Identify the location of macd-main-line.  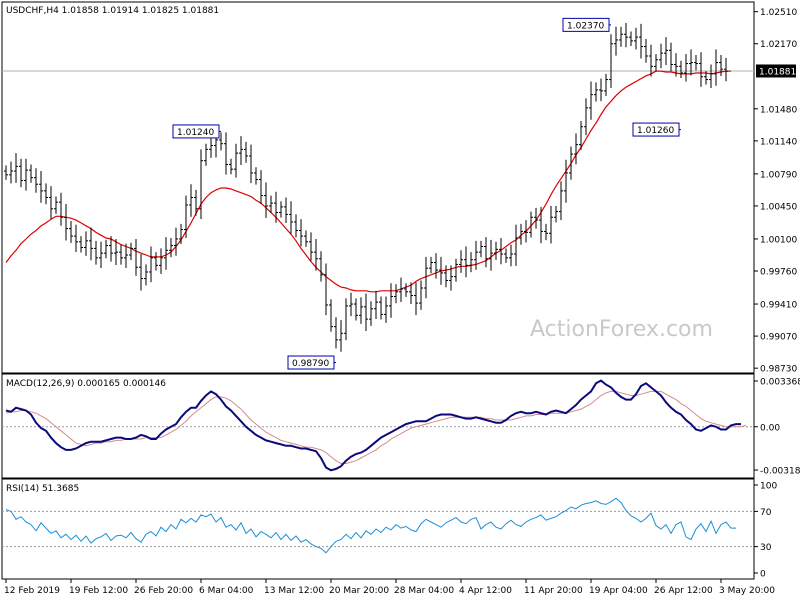
(373, 425).